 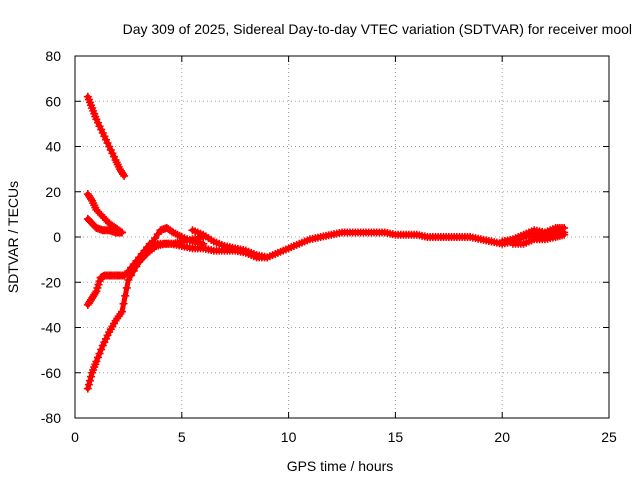 What do you see at coordinates (106, 136) in the screenshot?
I see `series-trace-a` at bounding box center [106, 136].